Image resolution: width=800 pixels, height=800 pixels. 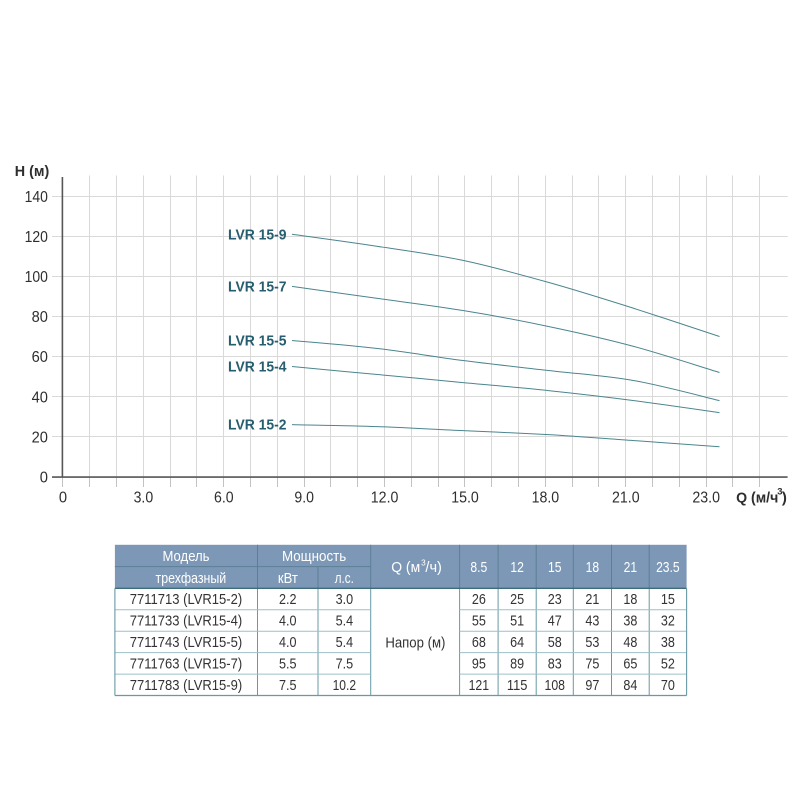 What do you see at coordinates (555, 622) in the screenshot?
I see `svg-text: 47` at bounding box center [555, 622].